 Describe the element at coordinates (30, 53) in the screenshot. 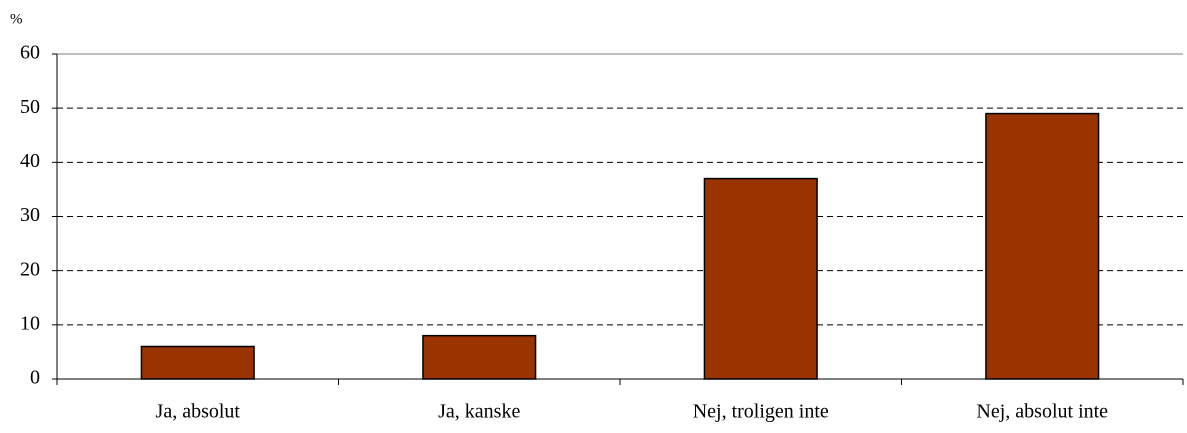

I see `y-tick-label: 60` at that location.